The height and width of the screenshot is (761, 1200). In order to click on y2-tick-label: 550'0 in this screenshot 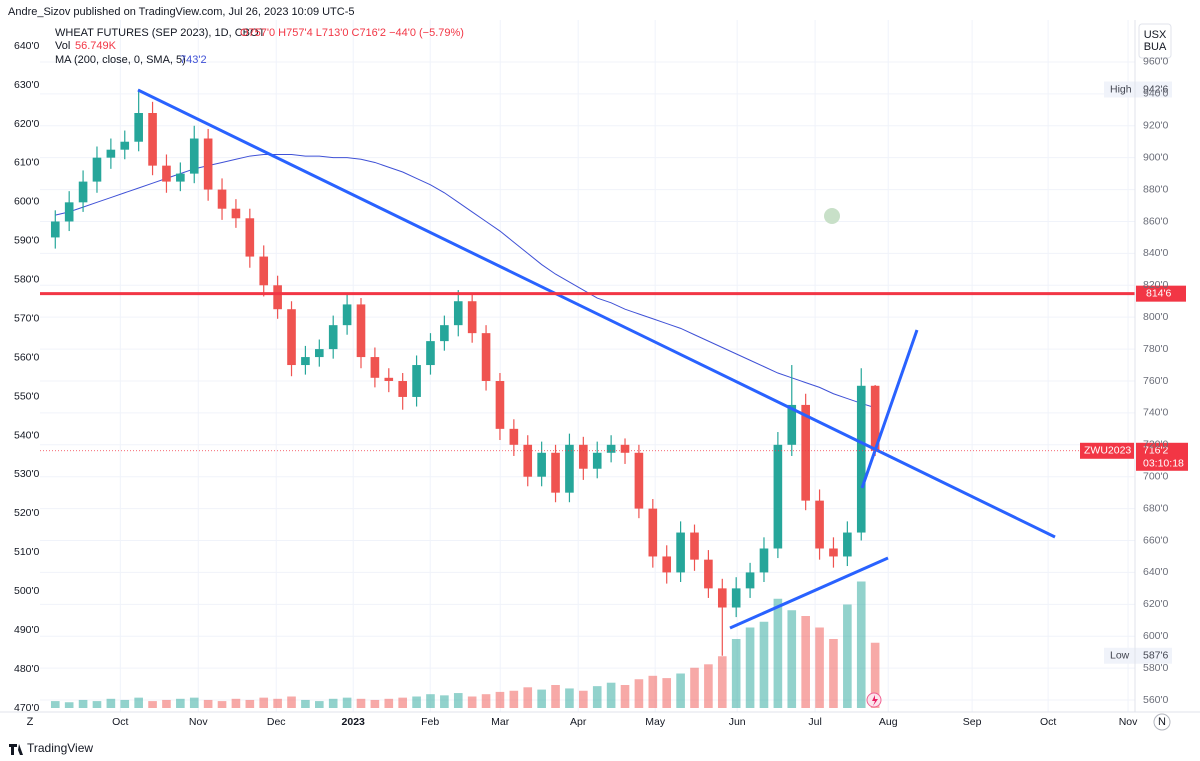, I will do `click(27, 396)`.